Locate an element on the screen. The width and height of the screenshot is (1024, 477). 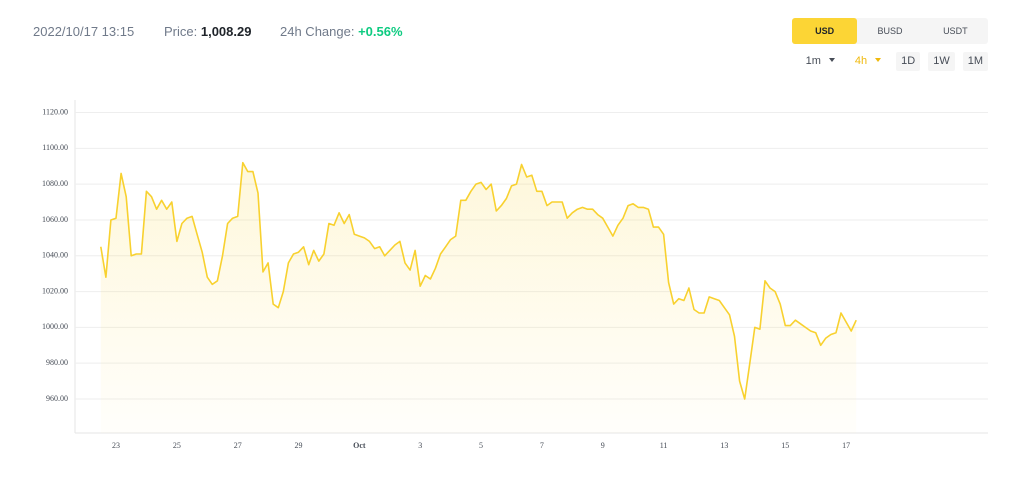
interval-tab: 1D is located at coordinates (908, 61).